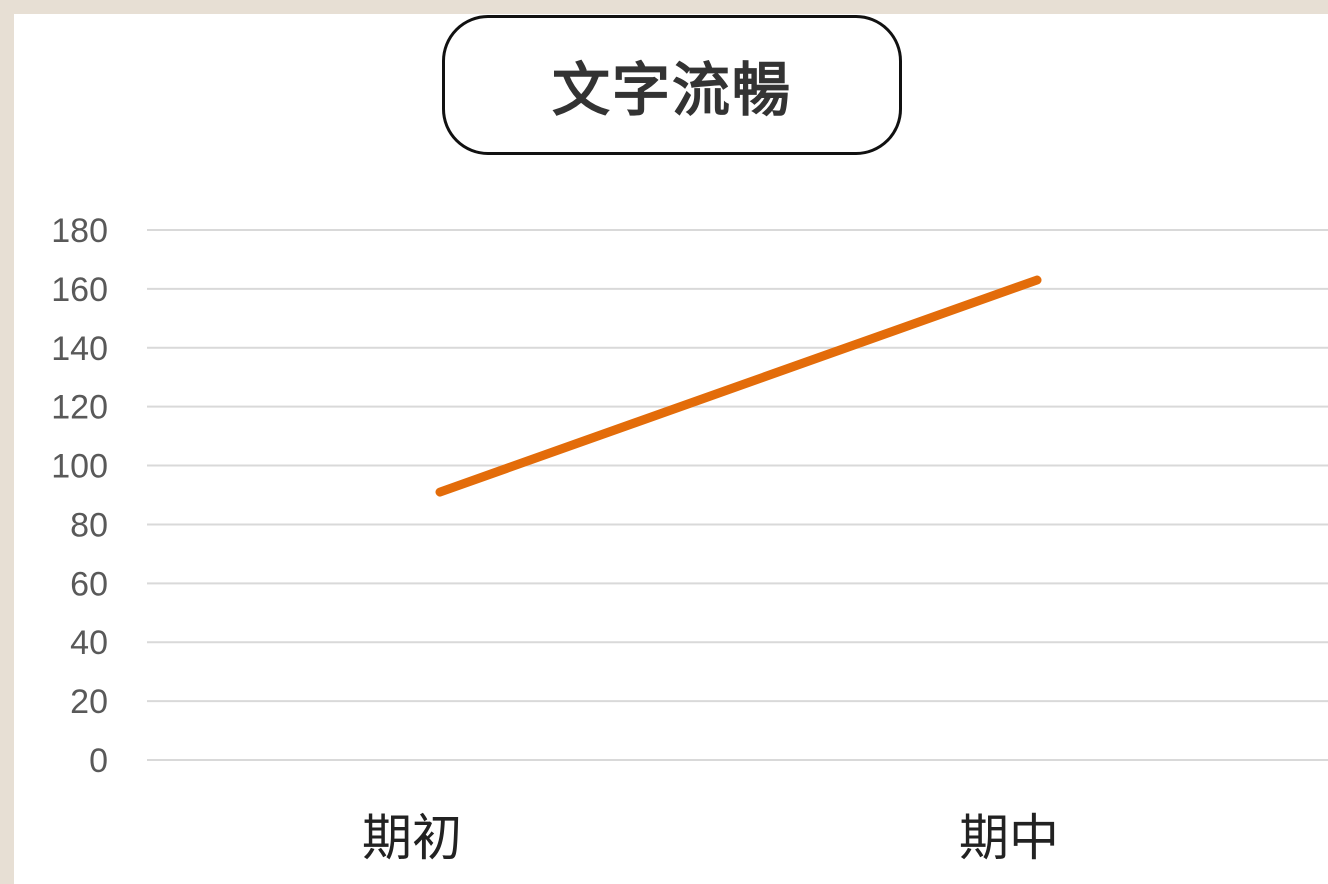  Describe the element at coordinates (1009, 838) in the screenshot. I see `x-tick-label: 期中` at that location.